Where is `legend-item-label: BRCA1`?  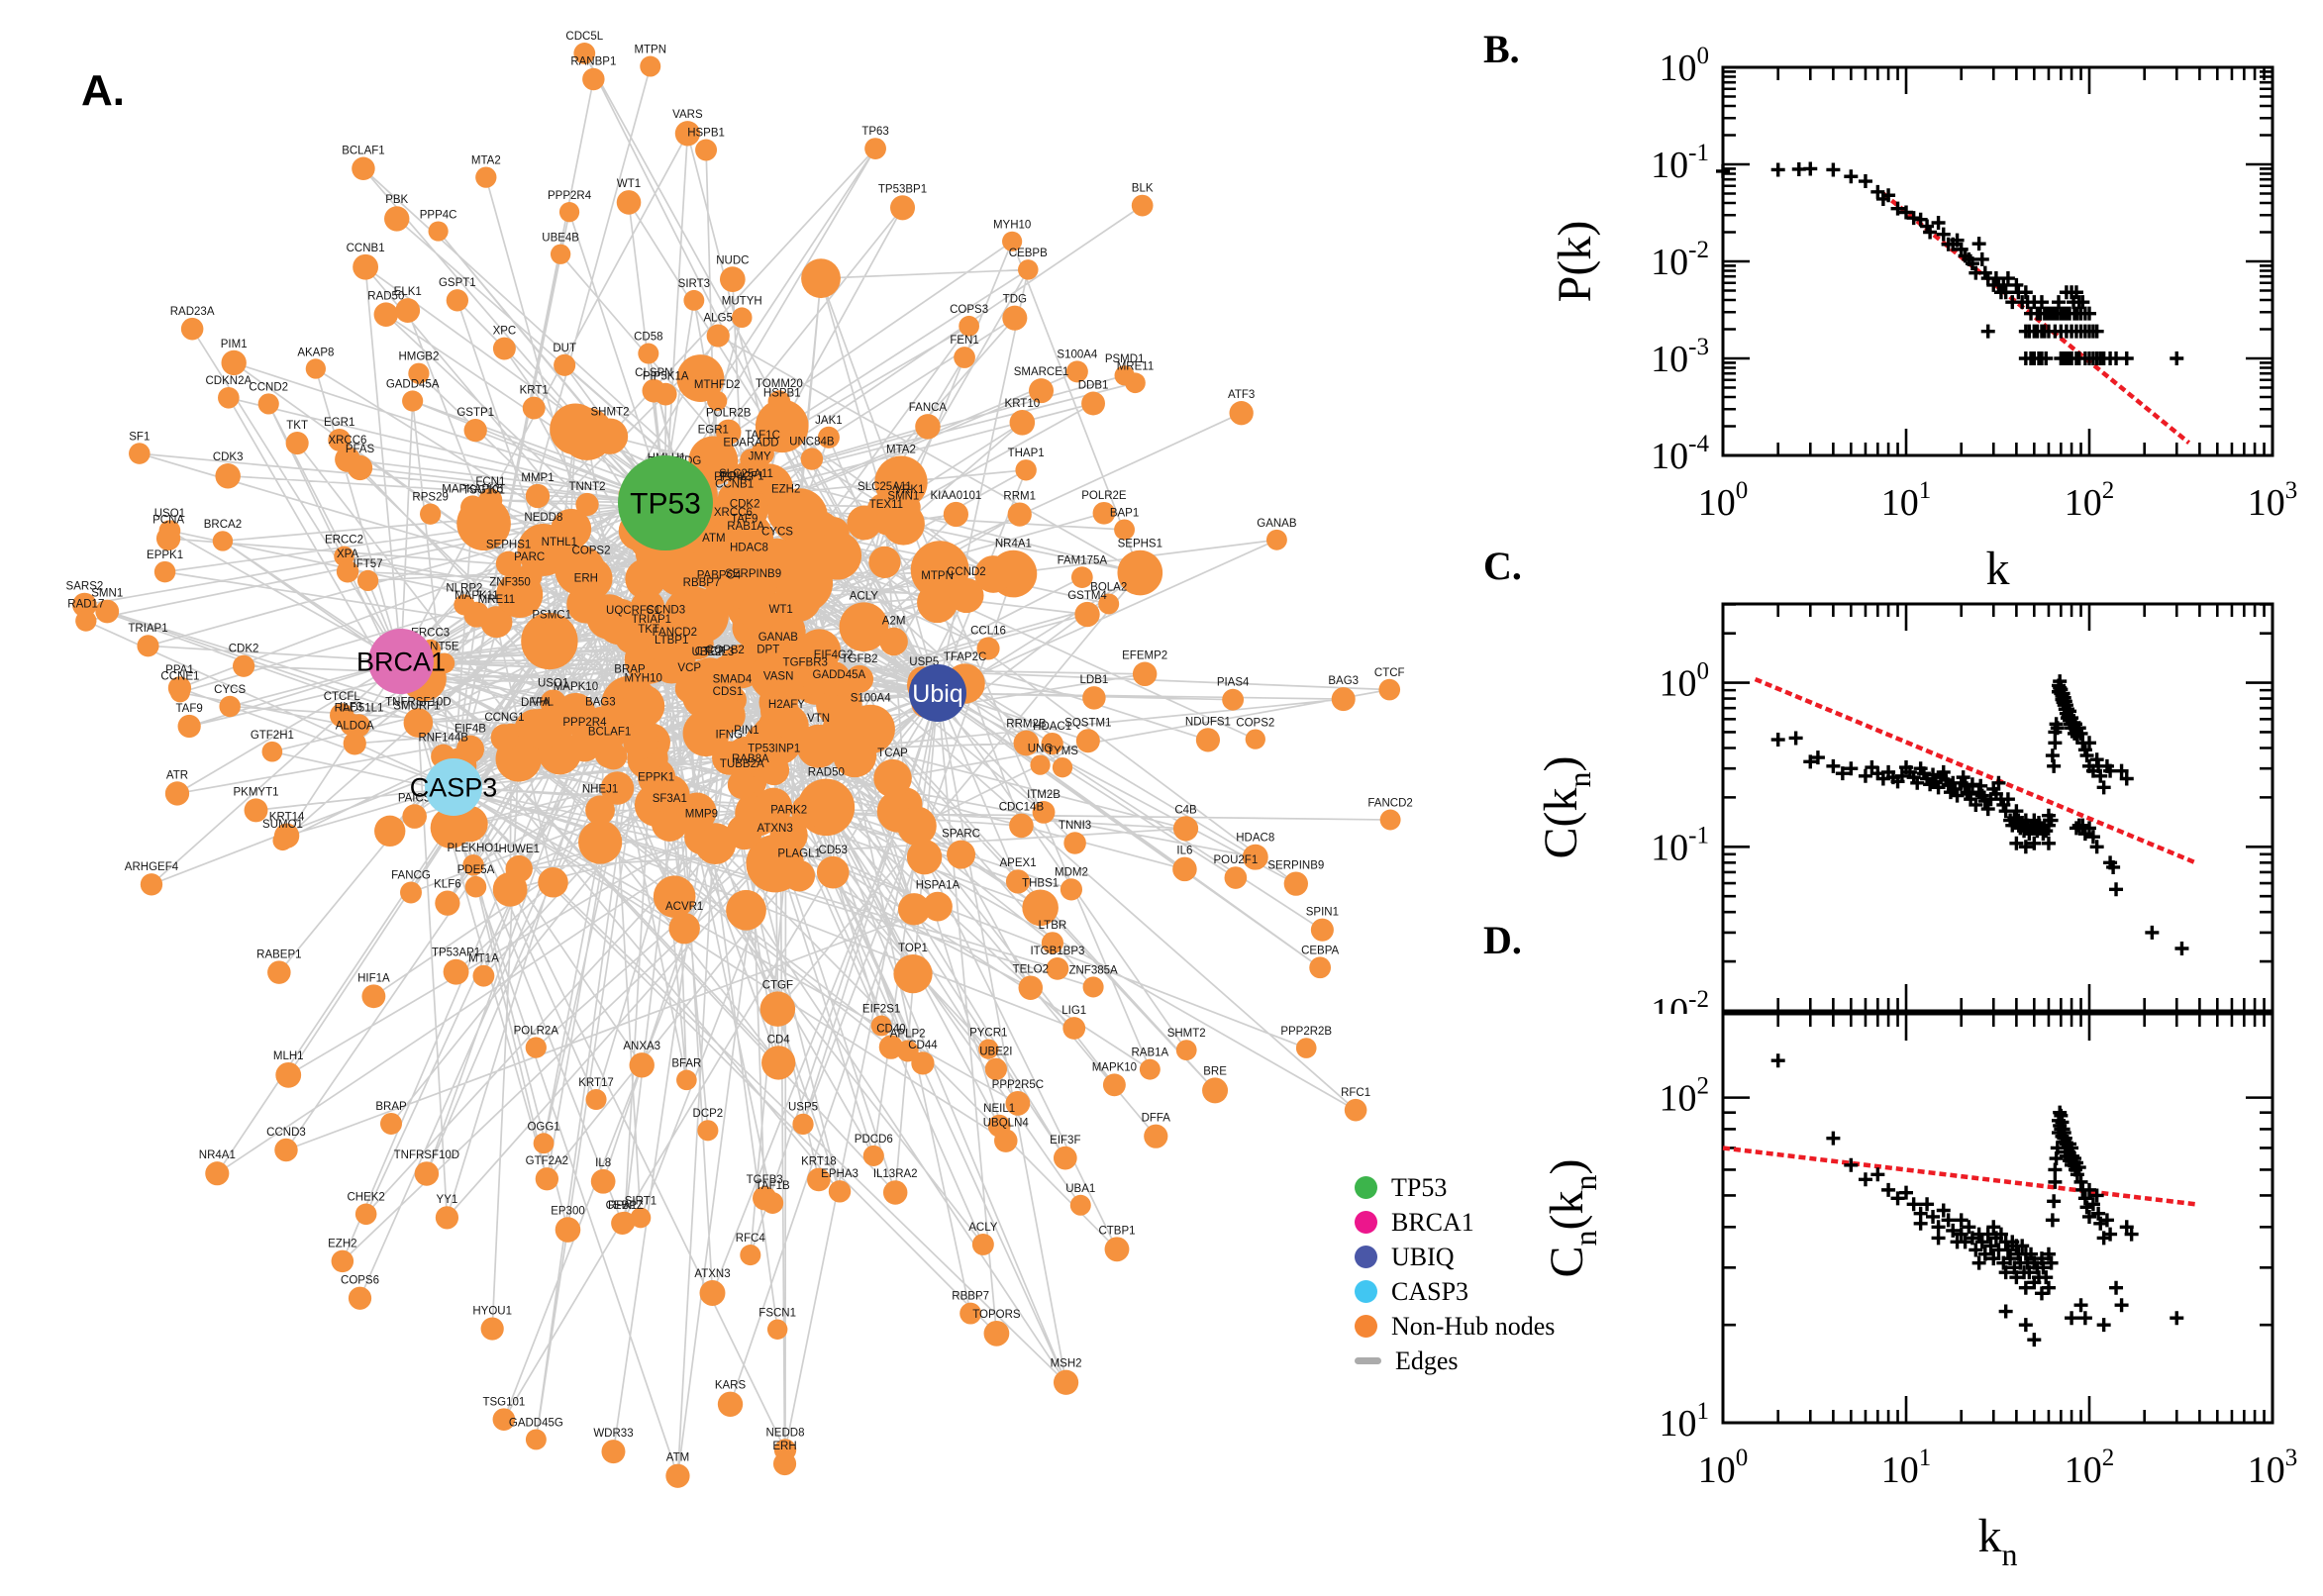
legend-item-label: BRCA1 is located at coordinates (1432, 1222).